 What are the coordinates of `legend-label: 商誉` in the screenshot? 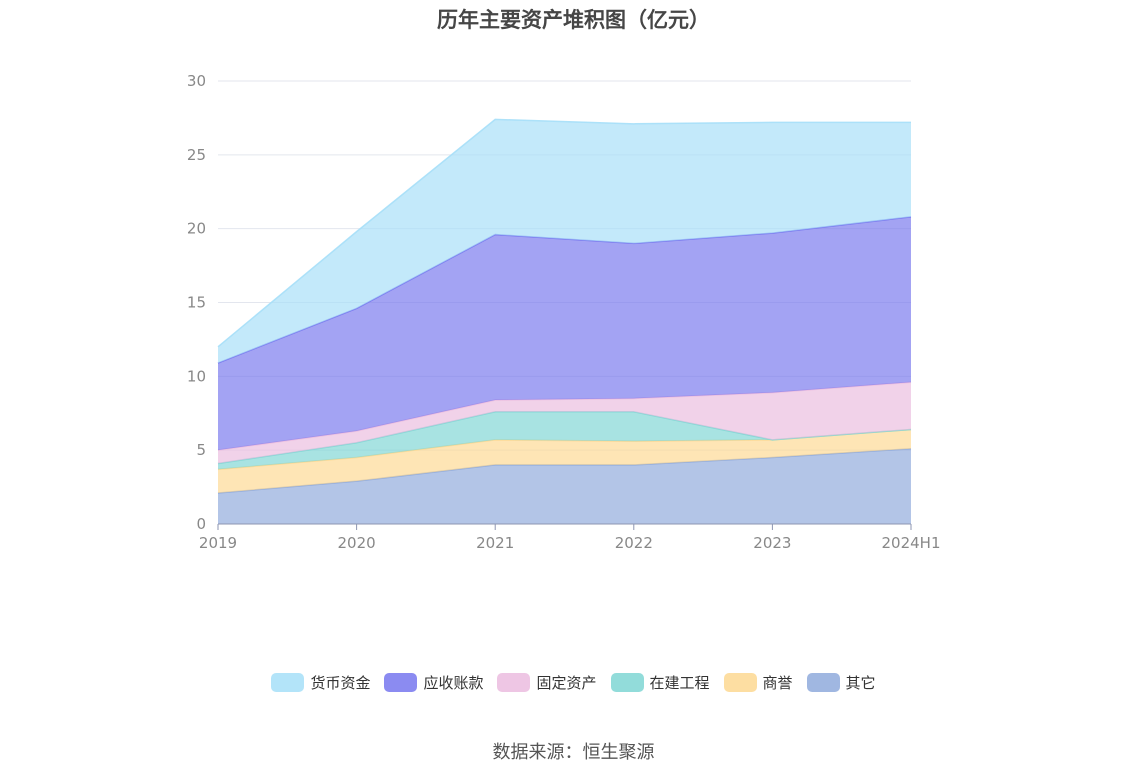 It's located at (777, 683).